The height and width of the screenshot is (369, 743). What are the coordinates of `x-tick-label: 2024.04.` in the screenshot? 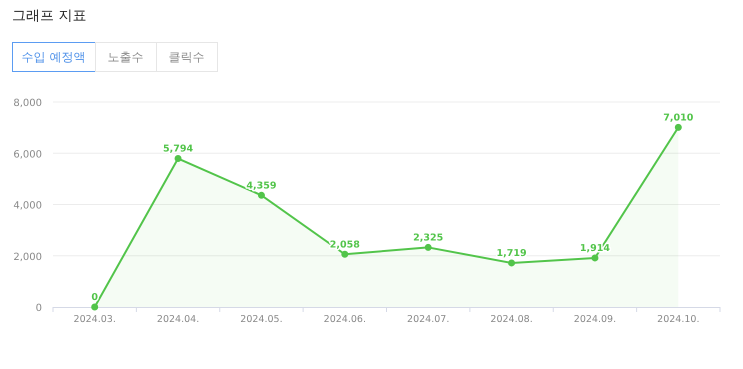 It's located at (178, 319).